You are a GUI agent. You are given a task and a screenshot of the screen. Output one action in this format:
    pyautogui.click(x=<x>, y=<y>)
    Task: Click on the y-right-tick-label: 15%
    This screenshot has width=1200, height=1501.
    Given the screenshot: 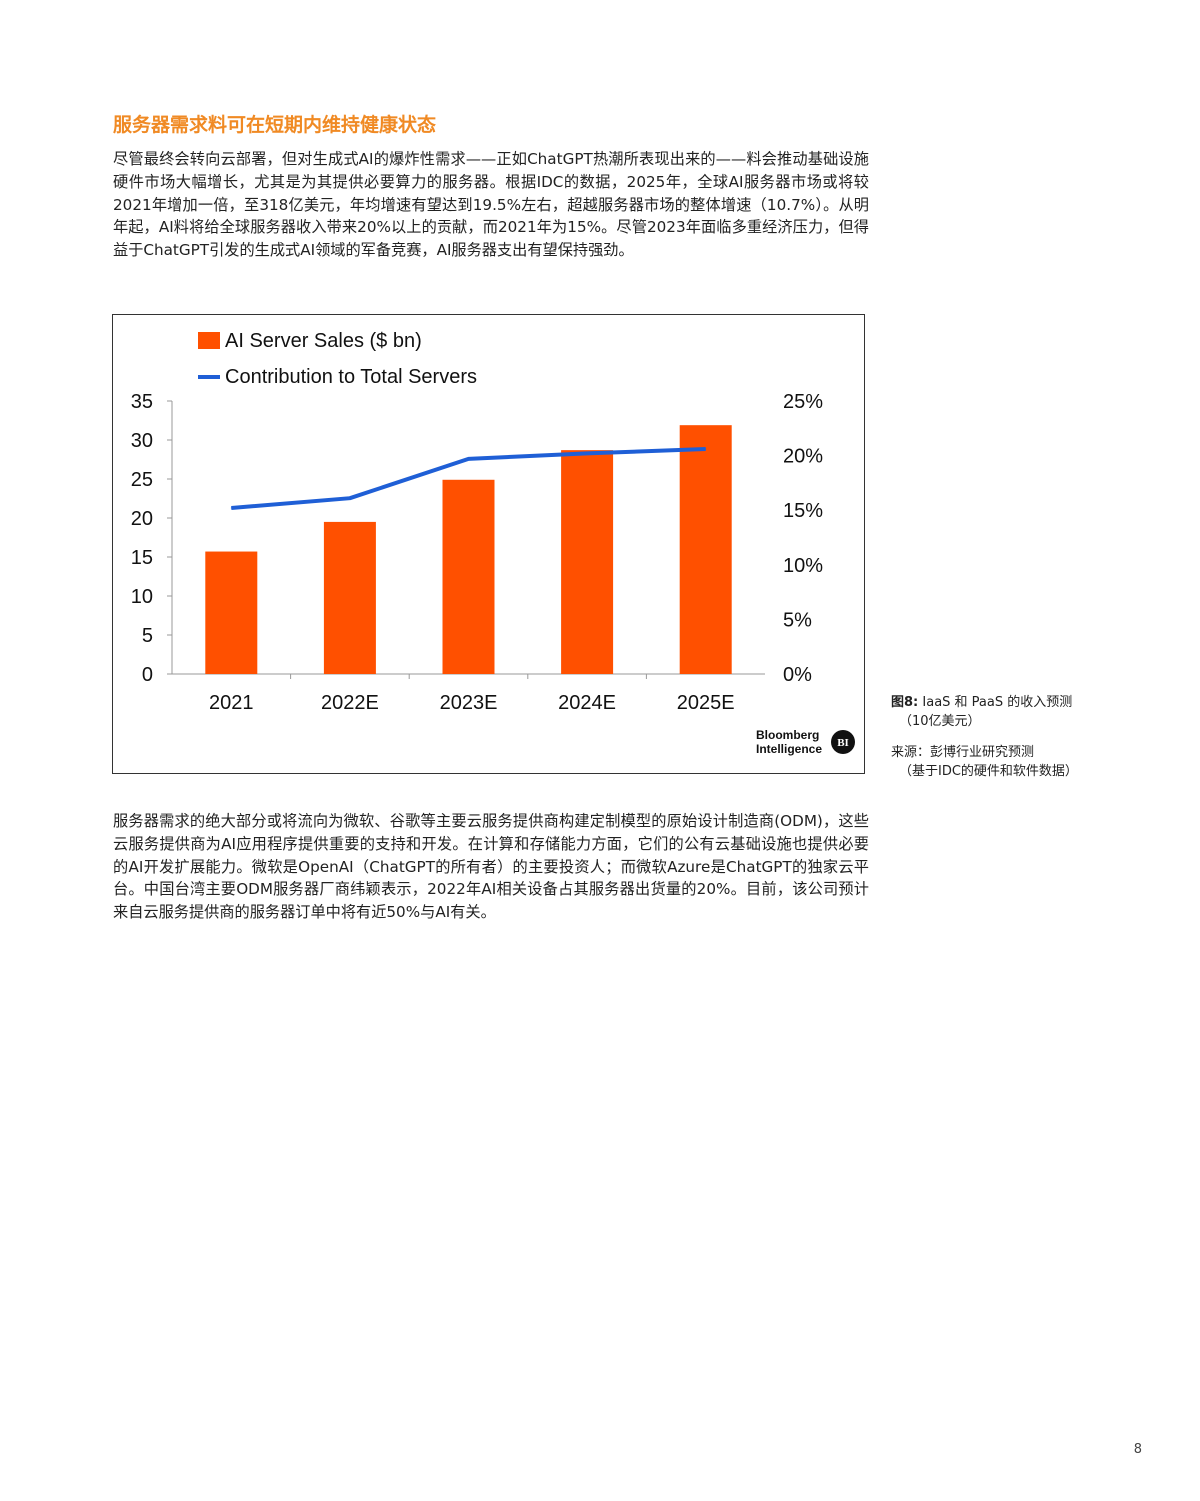 What is the action you would take?
    pyautogui.click(x=803, y=511)
    